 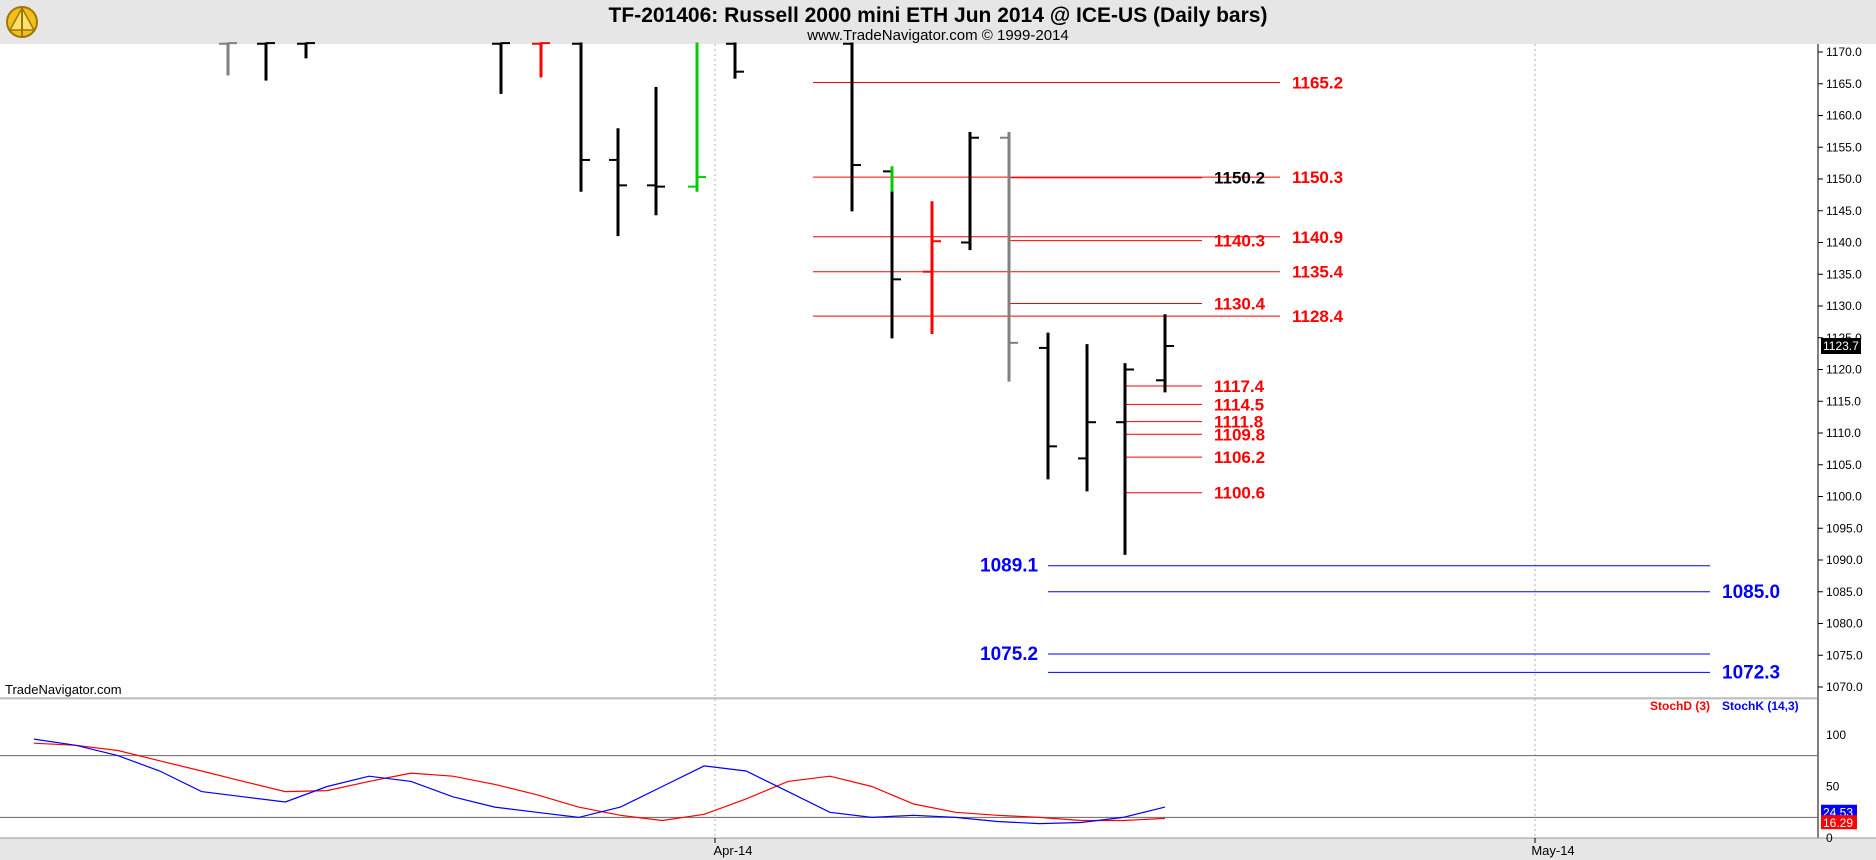 What do you see at coordinates (1843, 401) in the screenshot?
I see `price-tick-label: 1115.0` at bounding box center [1843, 401].